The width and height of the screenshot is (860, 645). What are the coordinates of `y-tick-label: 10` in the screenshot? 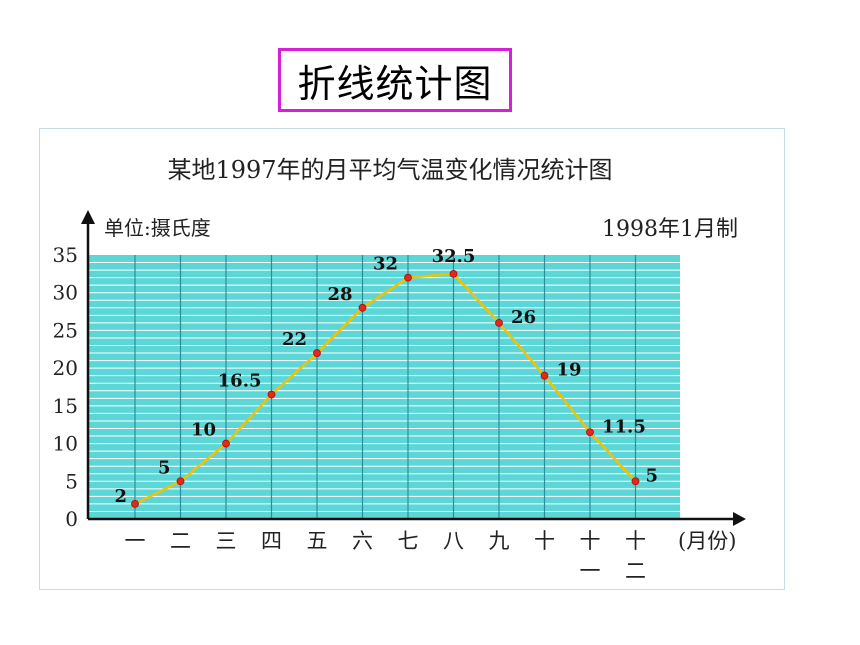 It's located at (65, 444).